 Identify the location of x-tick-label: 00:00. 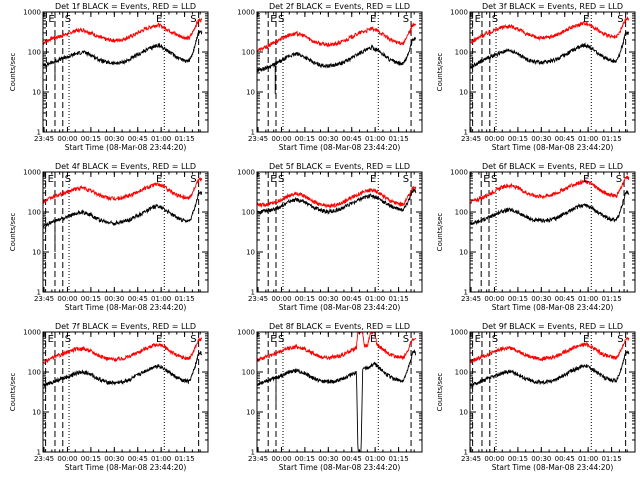
(67, 459).